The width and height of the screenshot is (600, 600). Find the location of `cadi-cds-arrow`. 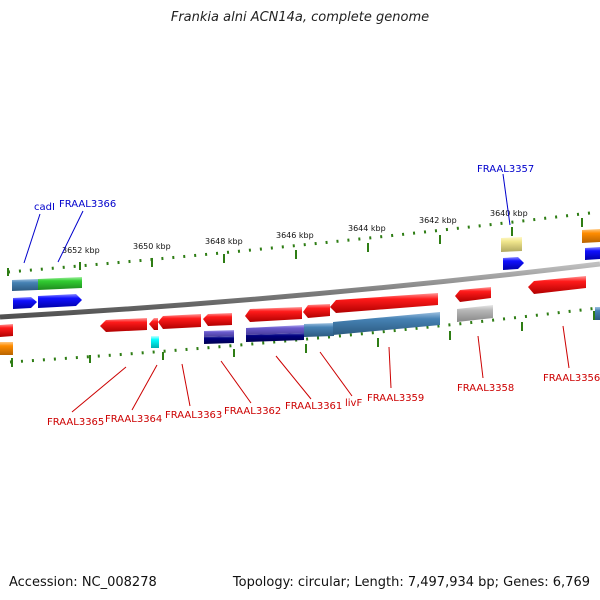

cadi-cds-arrow is located at coordinates (25, 303).